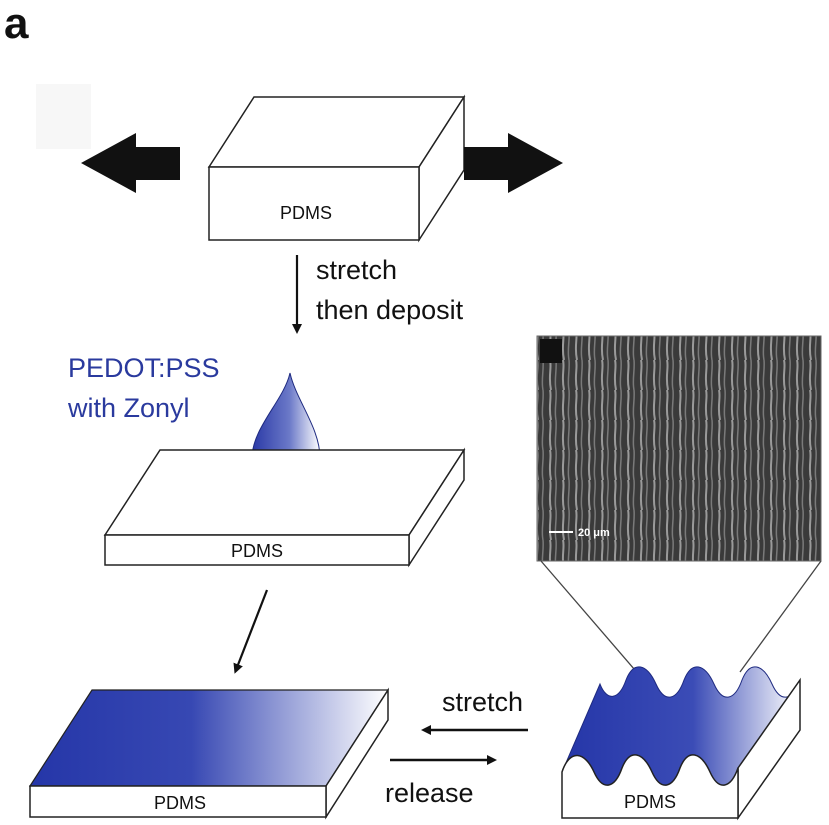 This screenshot has width=829, height=825. What do you see at coordinates (591, 619) in the screenshot?
I see `zoom-line-left` at bounding box center [591, 619].